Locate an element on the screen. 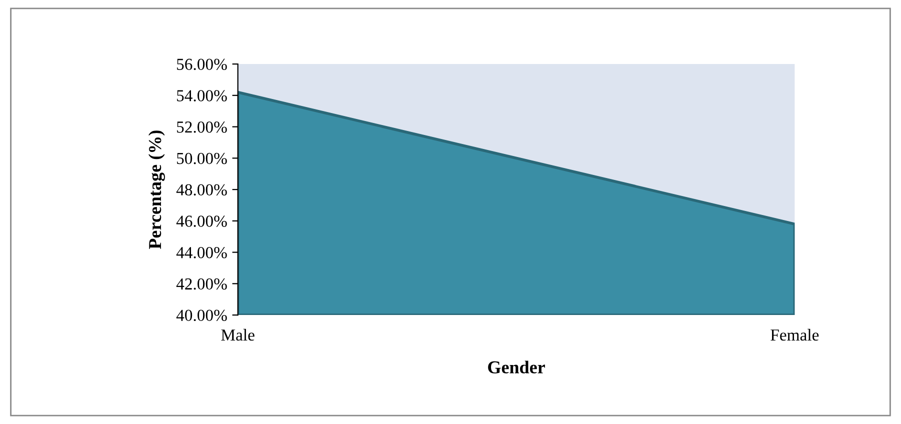  y-tick-label: 40.00% is located at coordinates (201, 316).